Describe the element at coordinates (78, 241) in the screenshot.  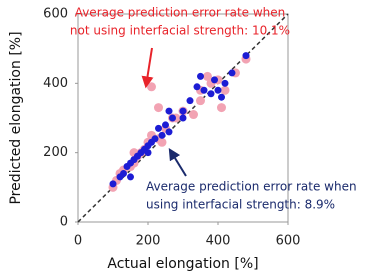
I see `x-tick-label: 0` at that location.